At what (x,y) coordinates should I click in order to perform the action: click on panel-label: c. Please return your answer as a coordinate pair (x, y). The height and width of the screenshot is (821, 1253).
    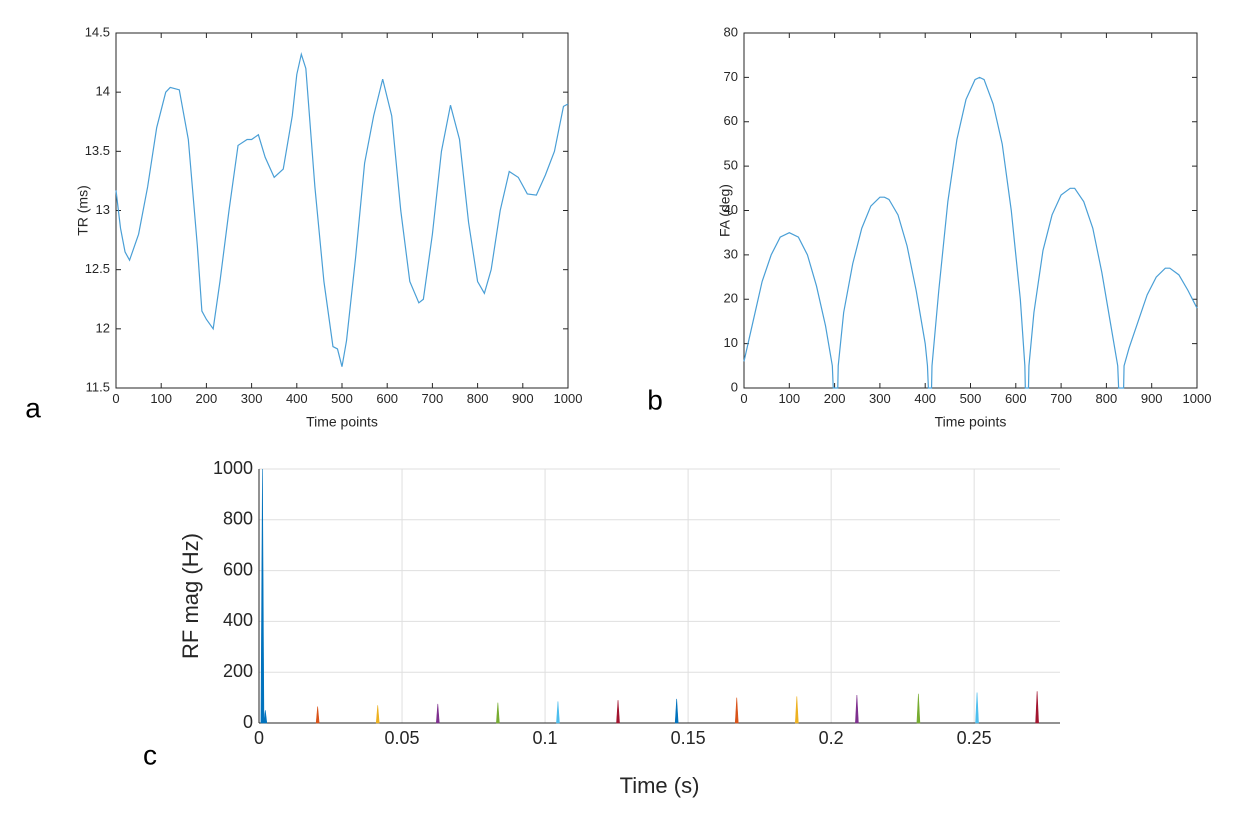
    Looking at the image, I should click on (150, 754).